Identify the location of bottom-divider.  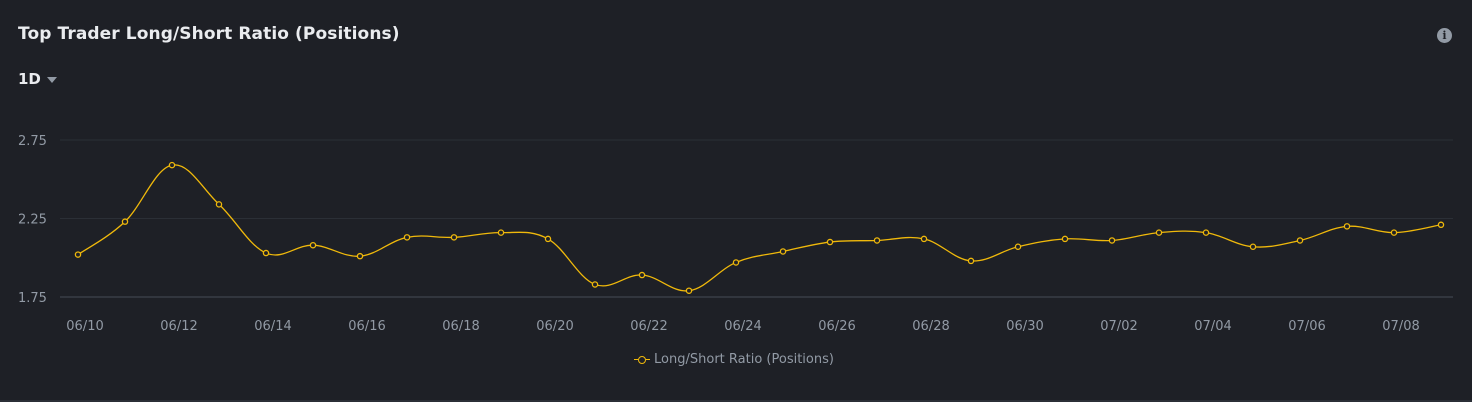
(736, 401).